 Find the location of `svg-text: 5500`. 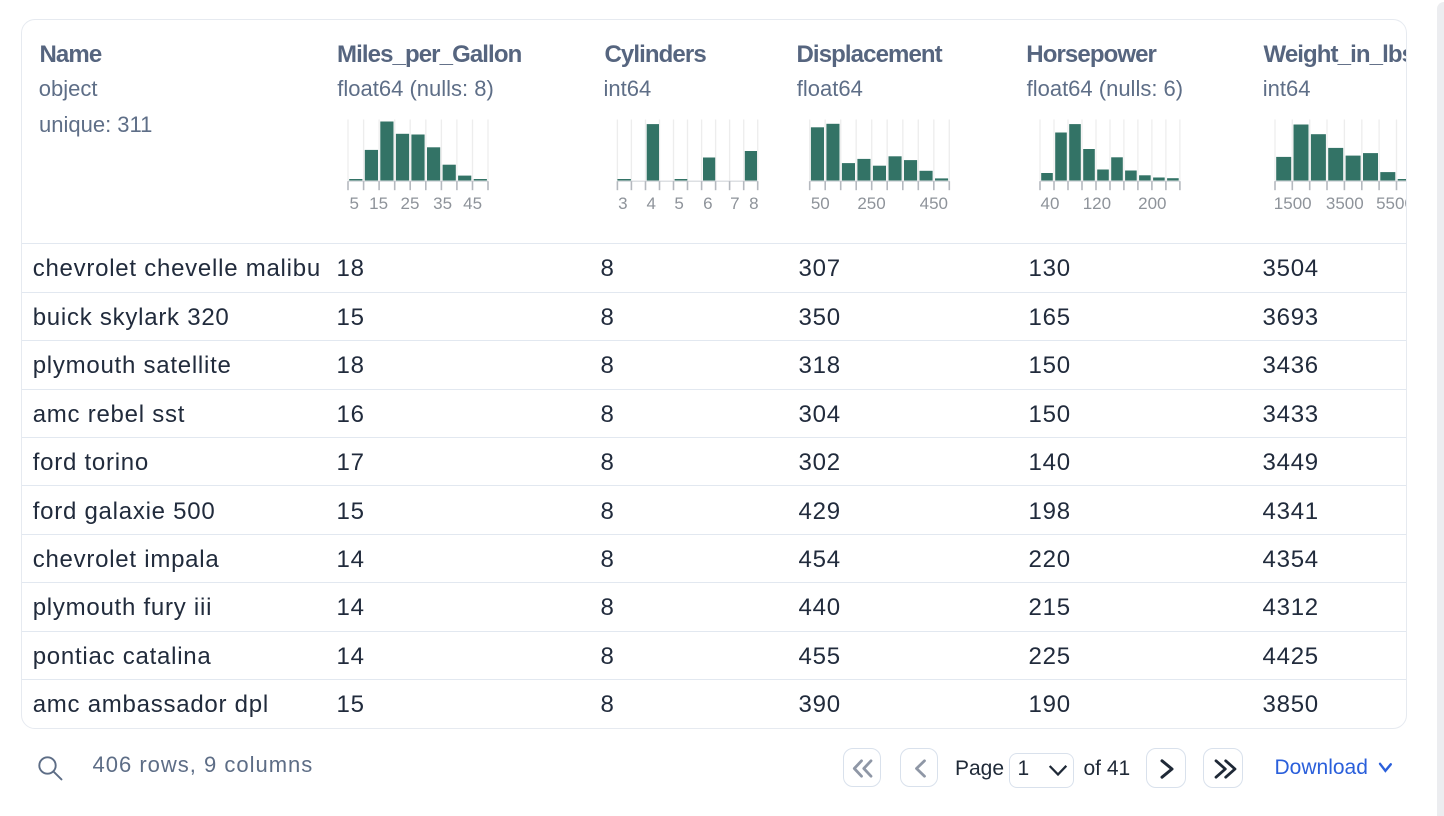

svg-text: 5500 is located at coordinates (1391, 203).